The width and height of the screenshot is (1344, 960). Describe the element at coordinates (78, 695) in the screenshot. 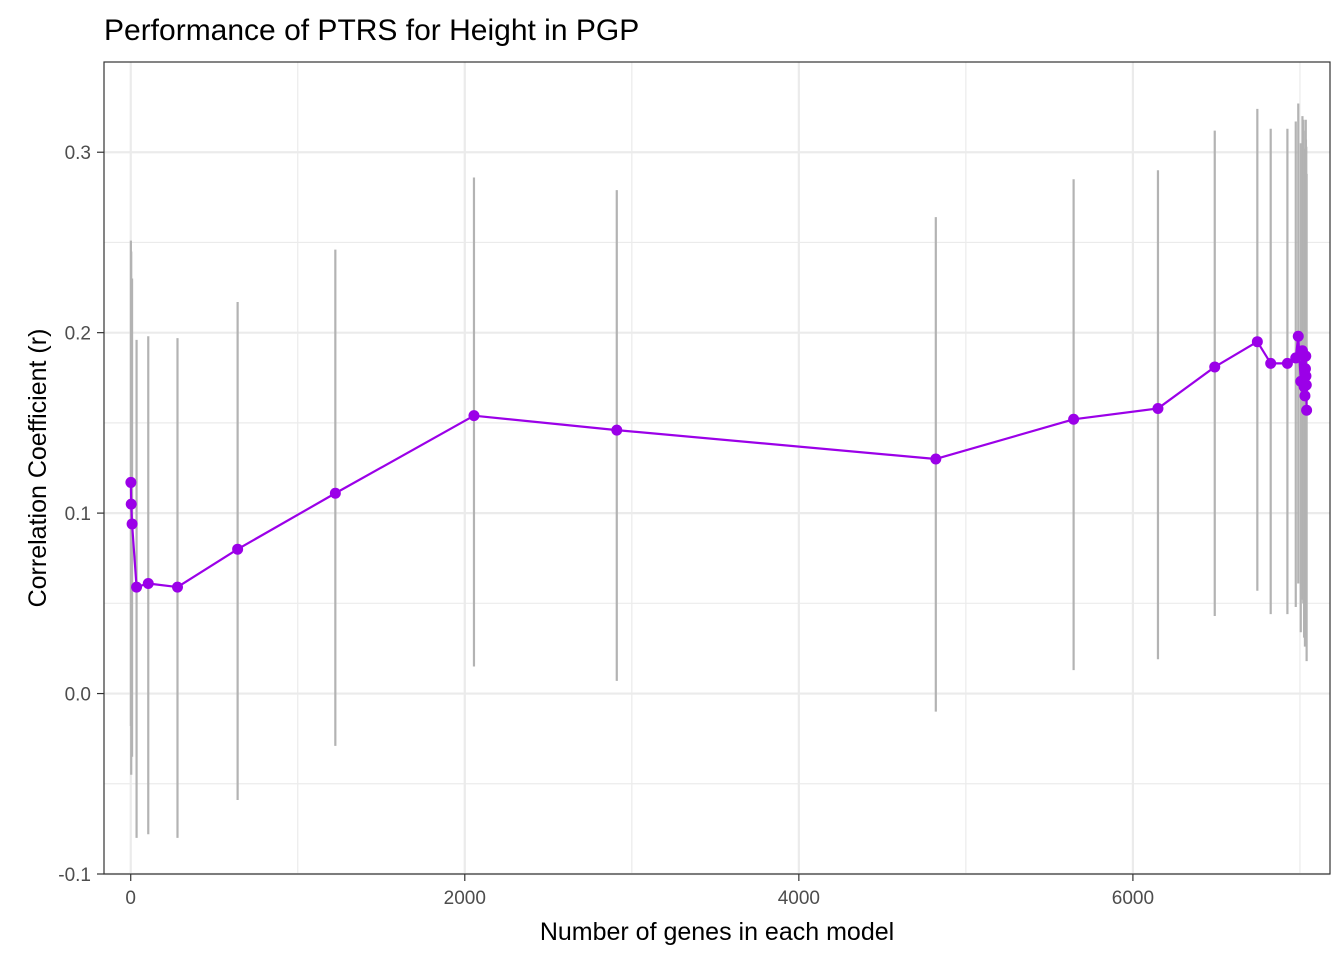

I see `y-tick-label: 0.0` at that location.